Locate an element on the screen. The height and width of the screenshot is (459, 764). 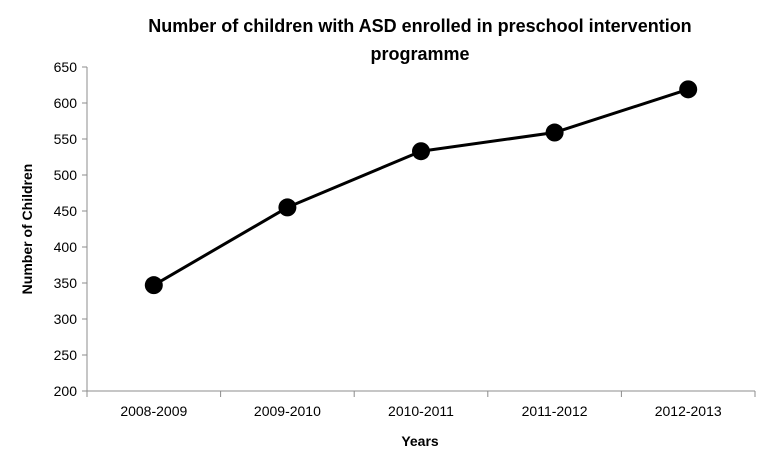
y-tick-label: 300 is located at coordinates (66, 319).